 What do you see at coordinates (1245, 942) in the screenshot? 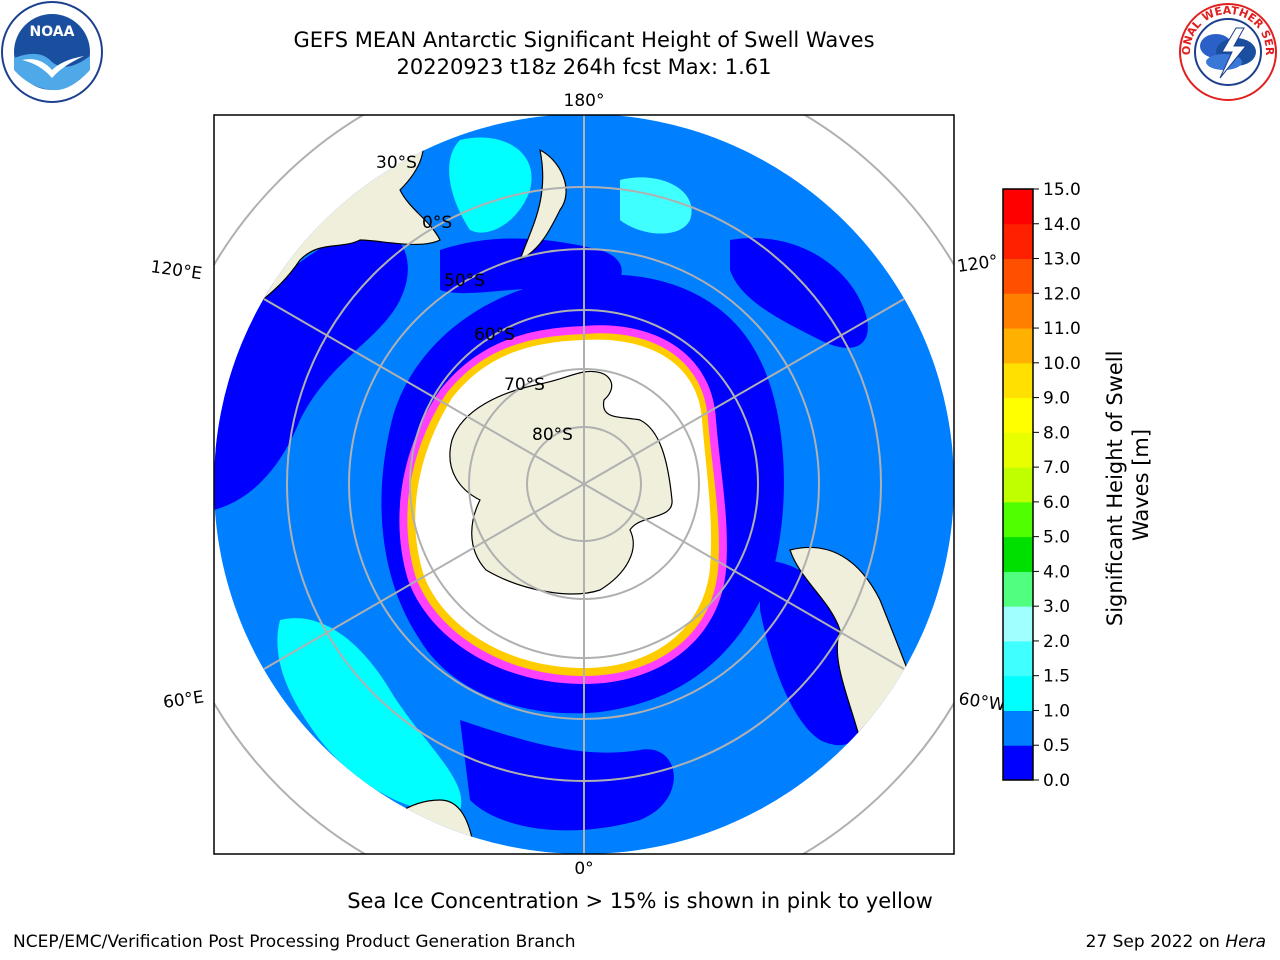
I see `footer-host: Hera` at bounding box center [1245, 942].